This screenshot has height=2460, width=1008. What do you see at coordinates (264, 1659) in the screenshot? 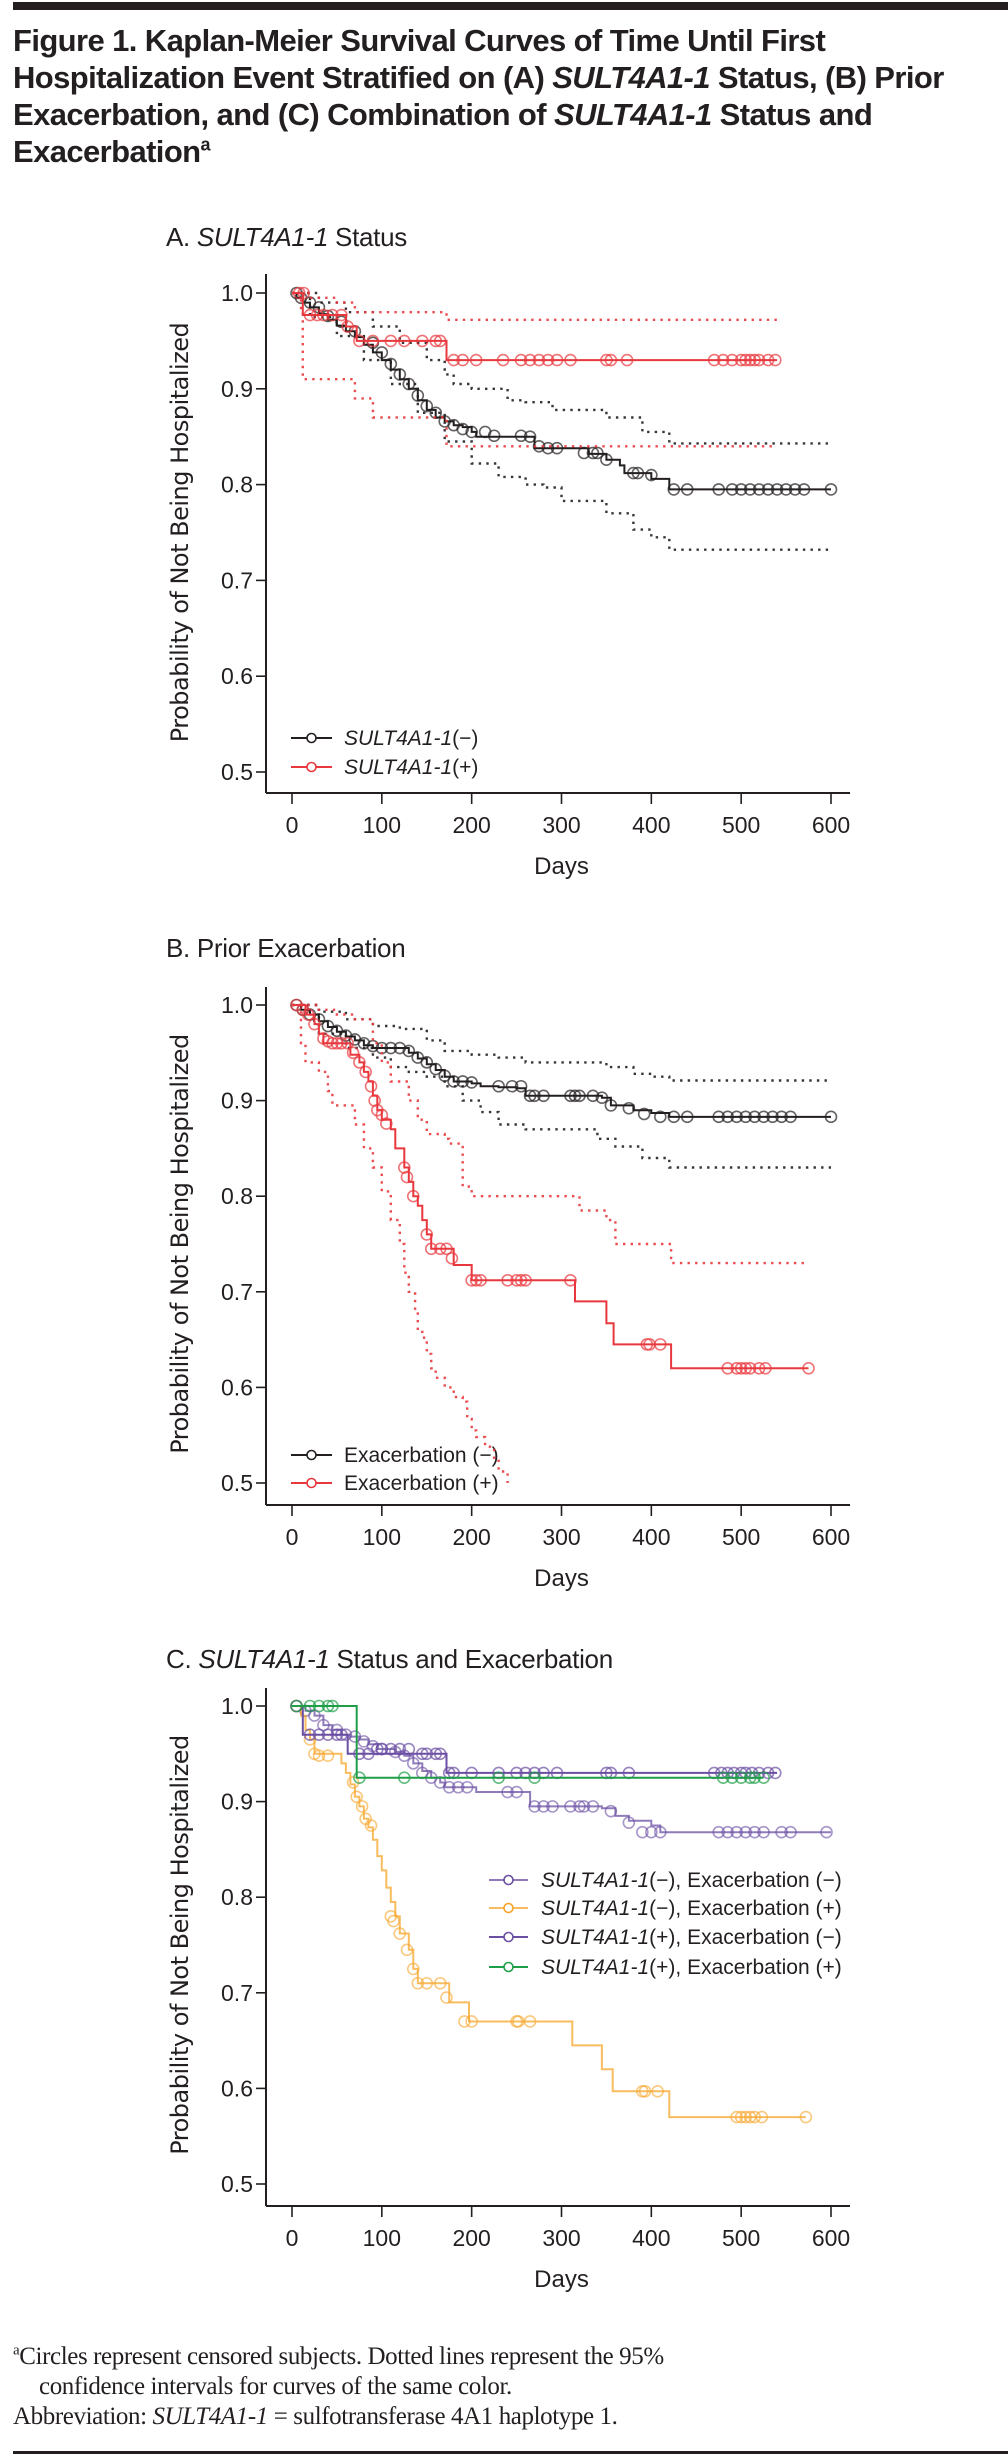
I see `panel-c-title-italic: SULT4A1-1` at bounding box center [264, 1659].